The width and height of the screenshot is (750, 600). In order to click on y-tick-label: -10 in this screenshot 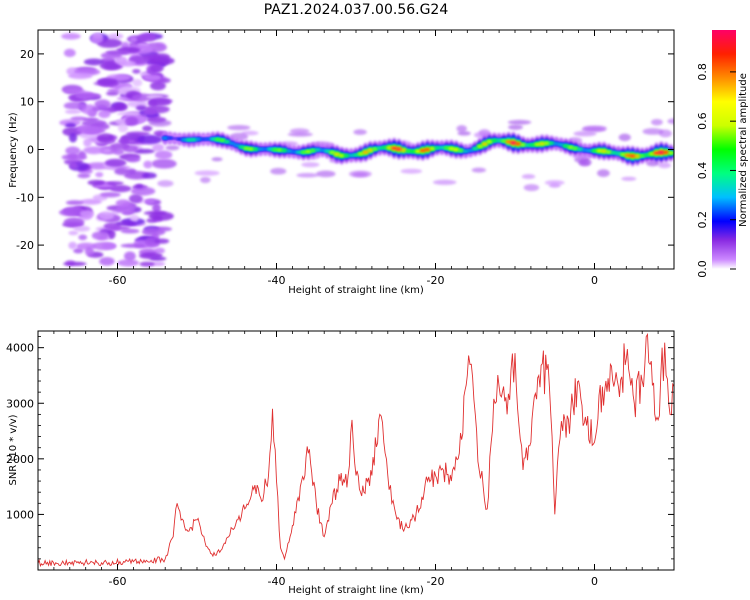, I will do `click(25, 197)`.